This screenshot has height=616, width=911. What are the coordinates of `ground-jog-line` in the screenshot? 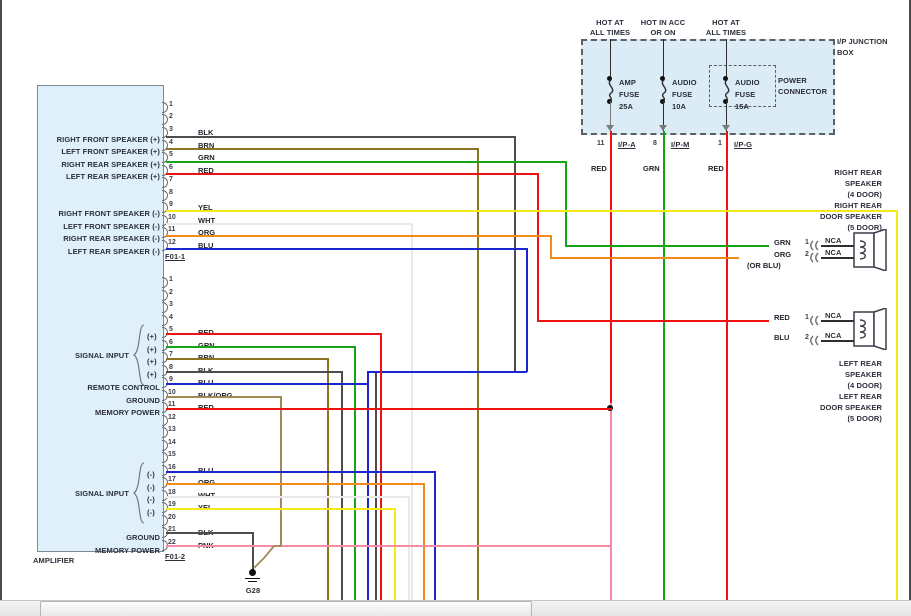 It's located at (267, 557).